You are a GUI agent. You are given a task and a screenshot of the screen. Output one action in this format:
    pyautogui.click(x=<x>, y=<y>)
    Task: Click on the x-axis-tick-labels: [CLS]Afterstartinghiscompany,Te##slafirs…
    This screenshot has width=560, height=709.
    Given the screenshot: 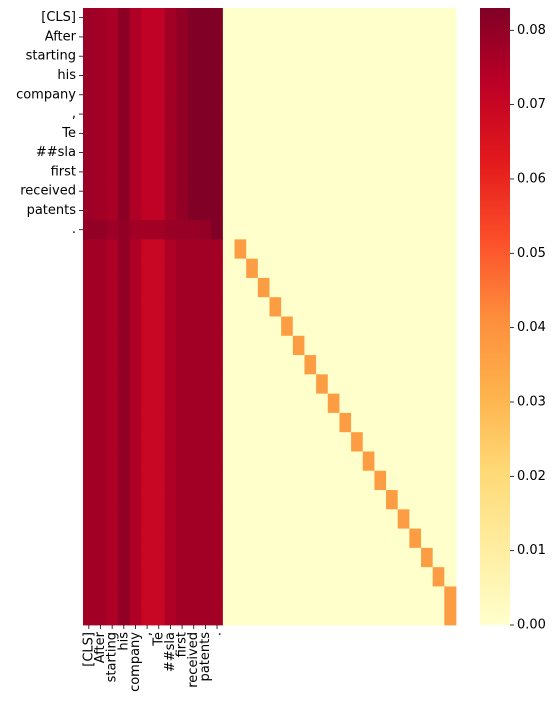 What is the action you would take?
    pyautogui.click(x=153, y=658)
    